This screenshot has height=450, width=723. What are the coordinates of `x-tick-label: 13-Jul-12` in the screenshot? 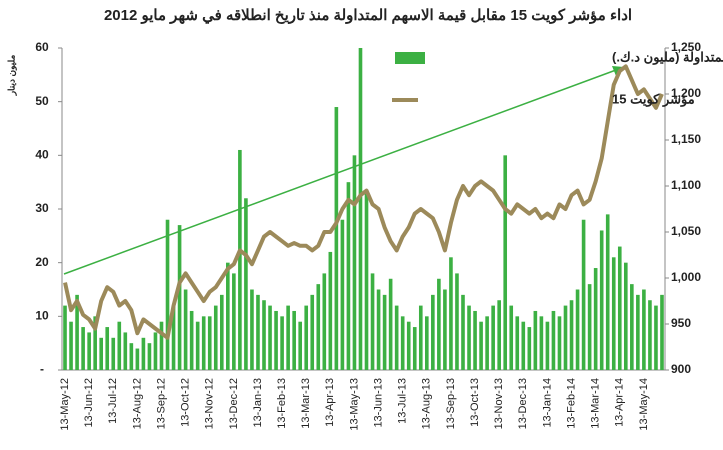 It's located at (113, 401).